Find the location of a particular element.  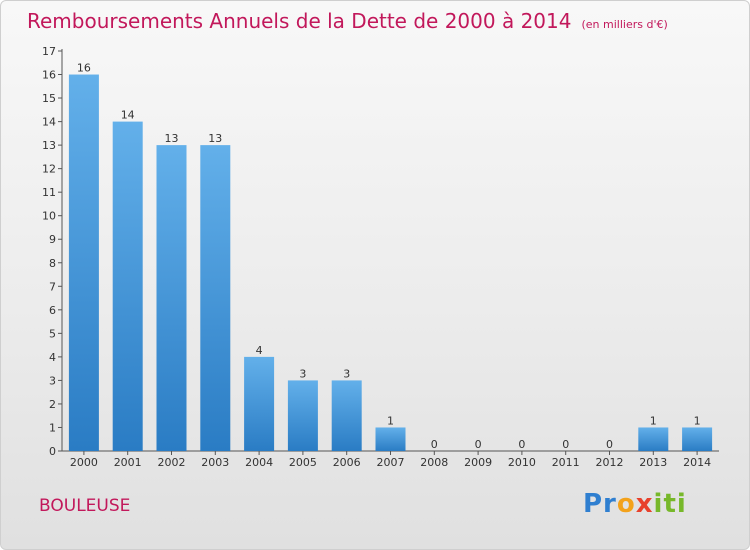

data-label-2013: 1 is located at coordinates (653, 420).